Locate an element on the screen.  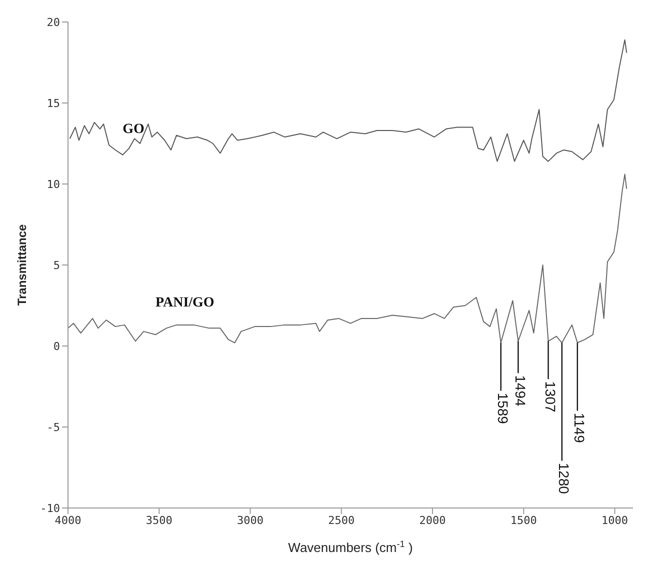
series-label: GO is located at coordinates (133, 129).